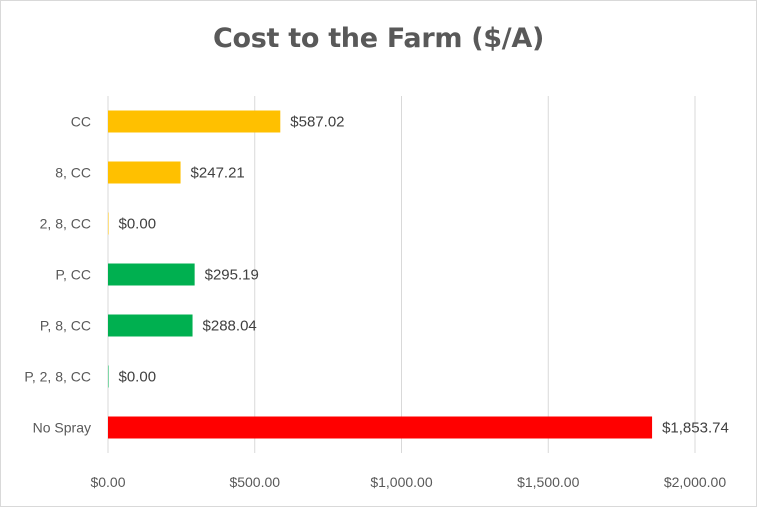  Describe the element at coordinates (108, 223) in the screenshot. I see `bar-2-8-cc` at that location.